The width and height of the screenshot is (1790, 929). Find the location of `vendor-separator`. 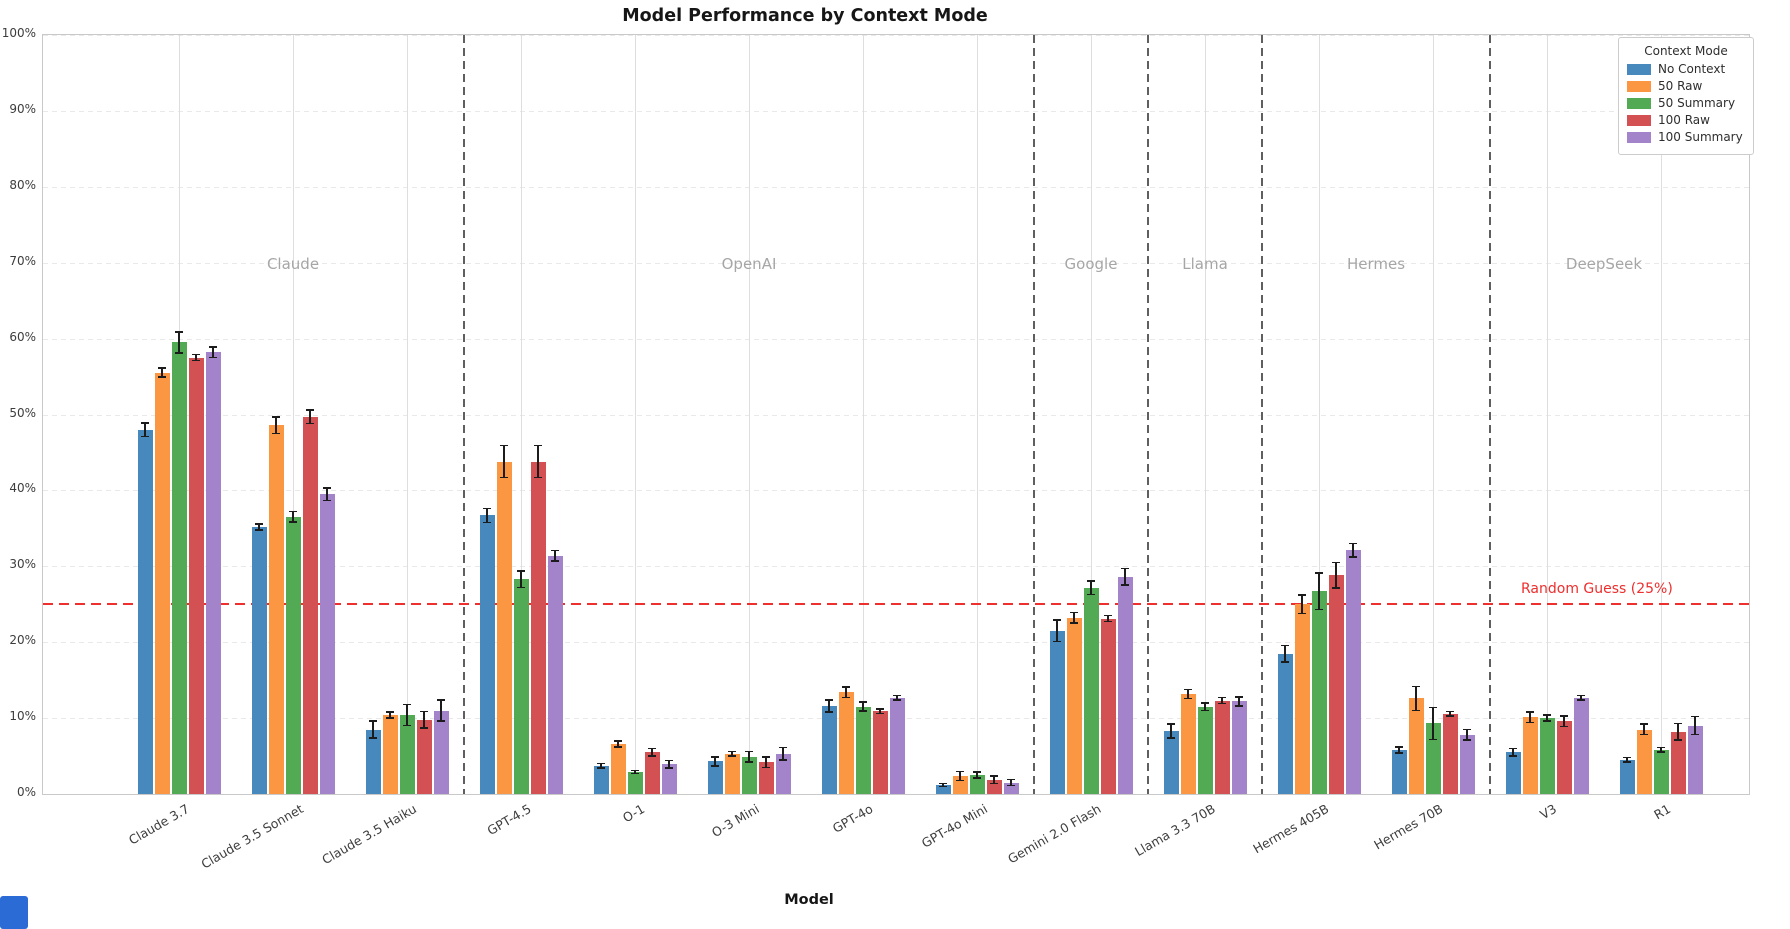

vendor-separator is located at coordinates (1262, 414).